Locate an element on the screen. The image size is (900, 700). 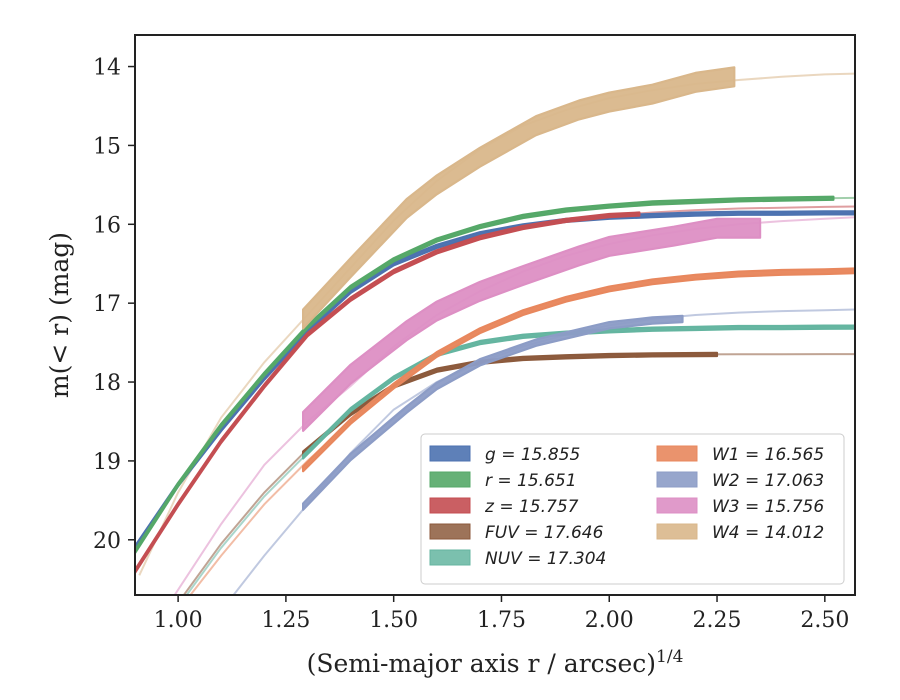
x-axis-title-sup: 1/4 is located at coordinates (669, 657).